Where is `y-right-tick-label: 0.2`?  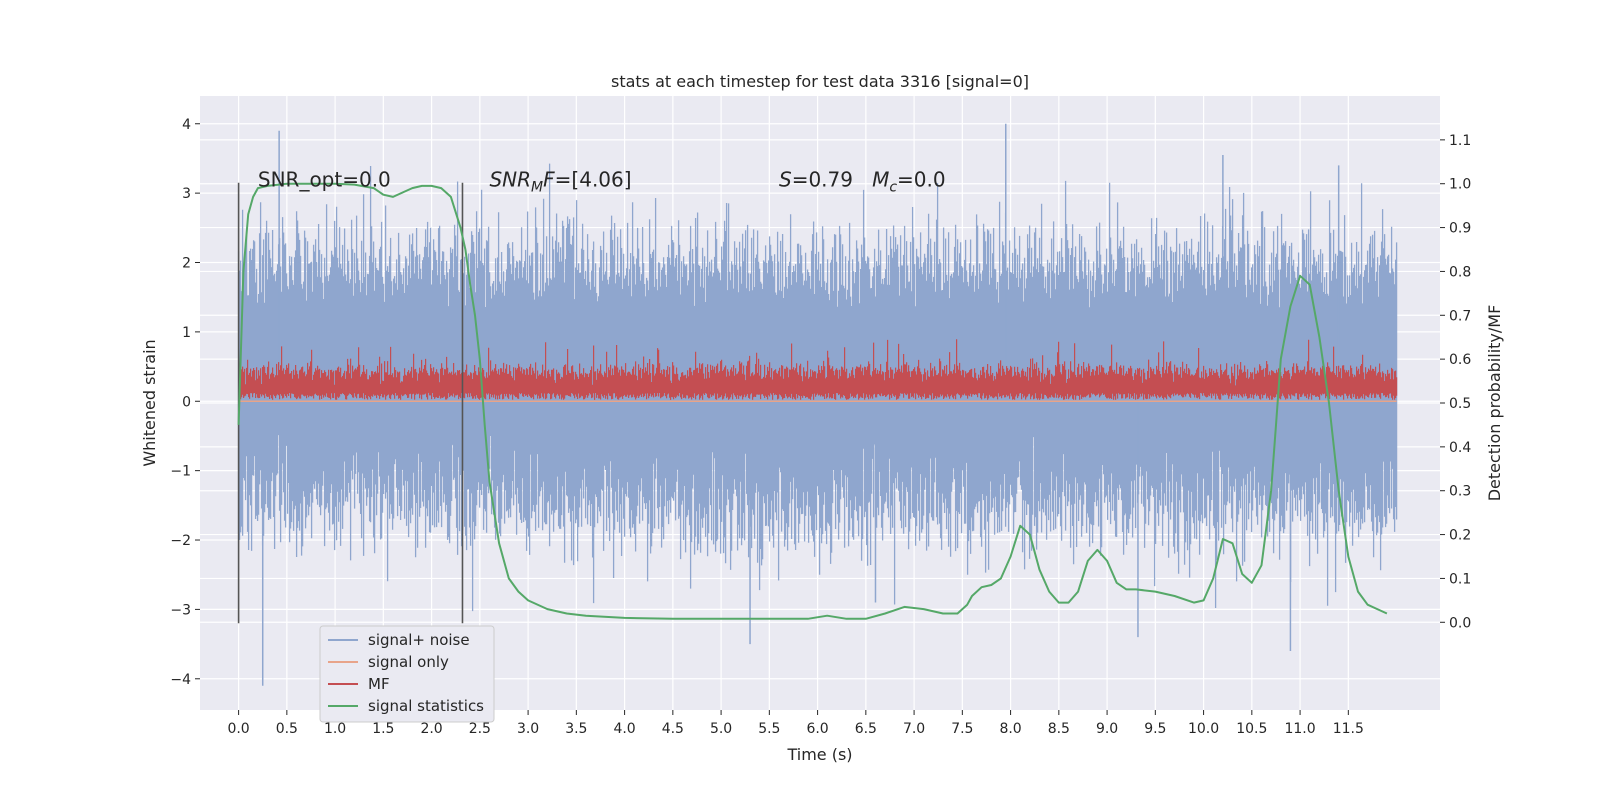
y-right-tick-label: 0.2 is located at coordinates (1460, 536).